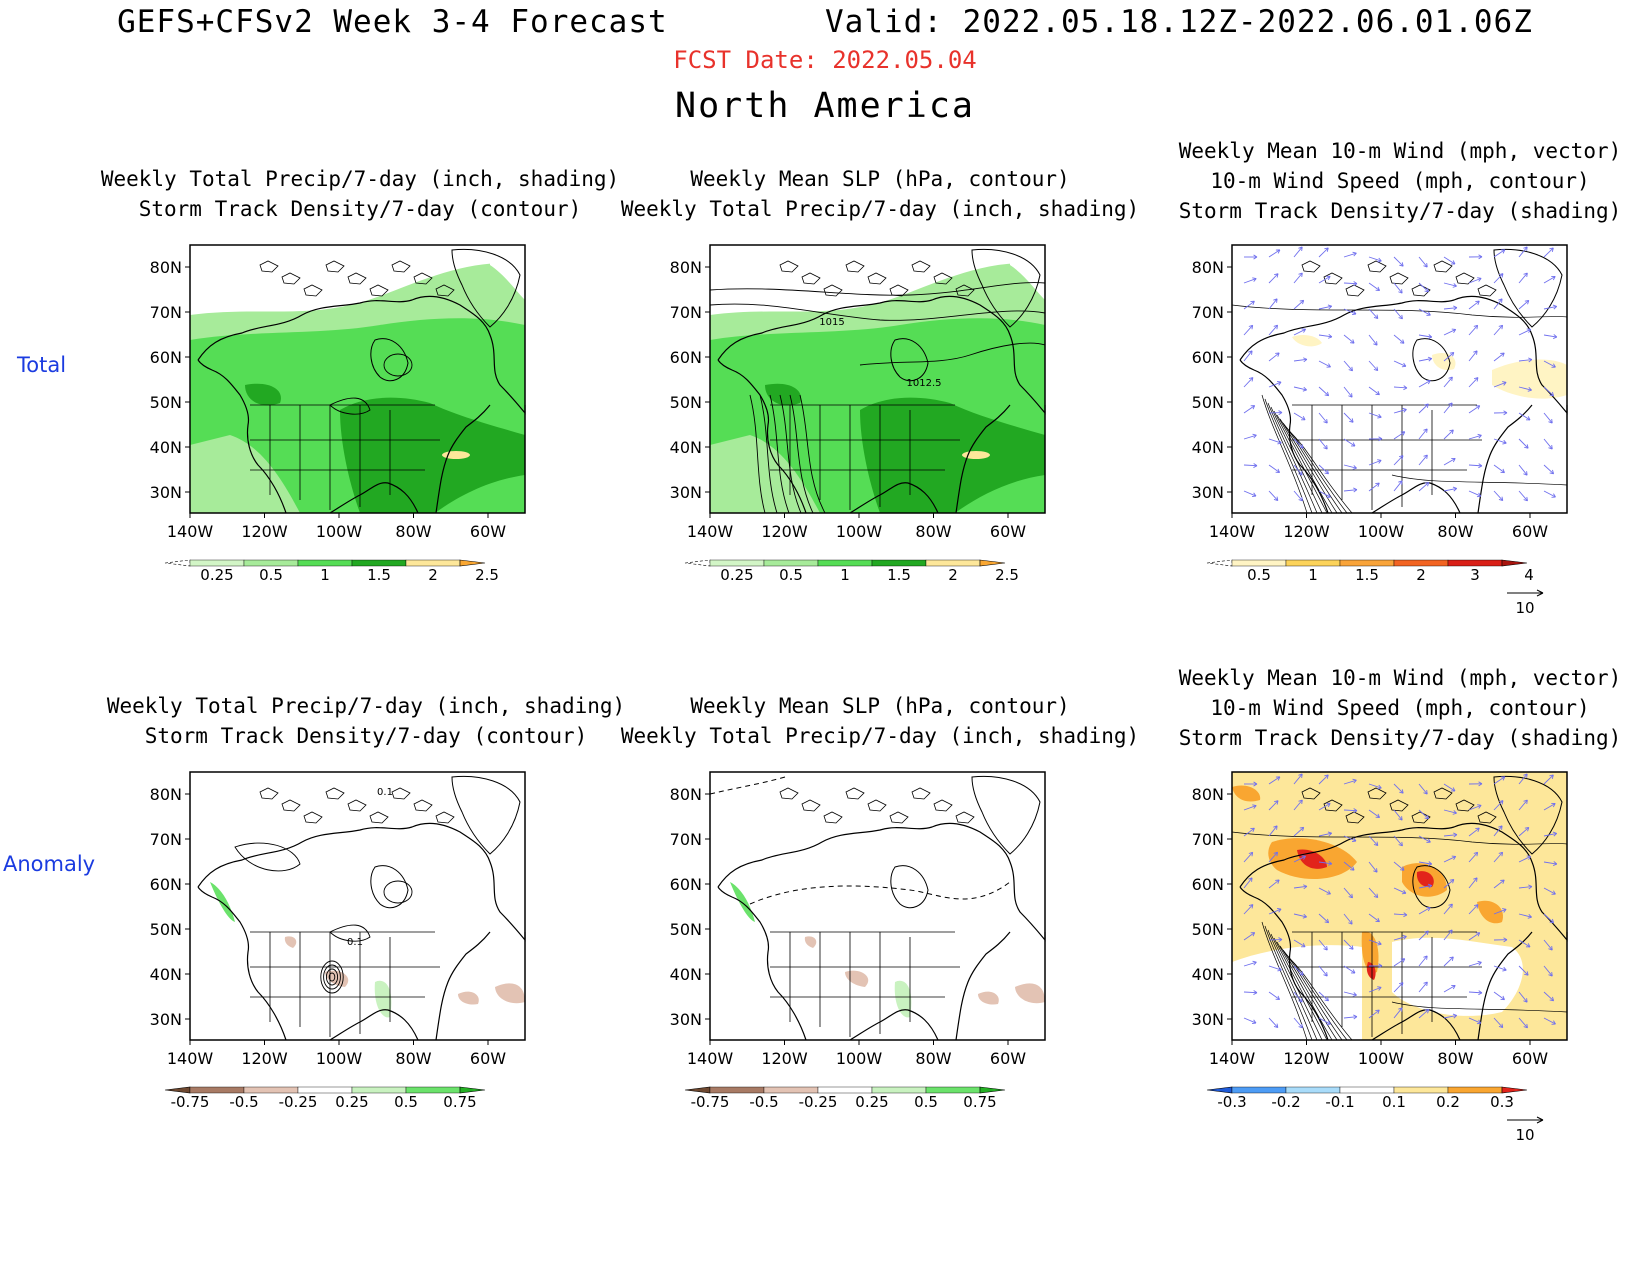 Image resolution: width=1650 pixels, height=1275 pixels. What do you see at coordinates (1490, 912) in the screenshot?
I see `anom-track-peak` at bounding box center [1490, 912].